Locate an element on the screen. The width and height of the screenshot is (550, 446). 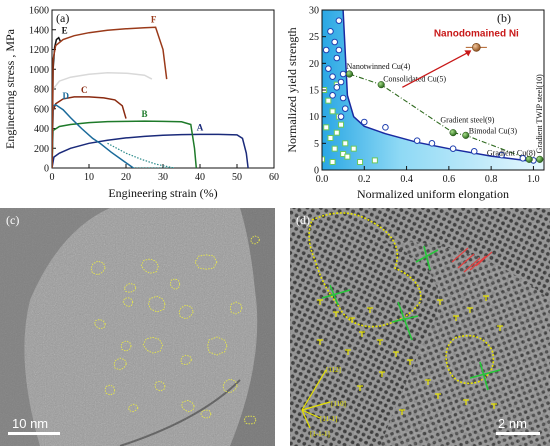
panel-d-dislocation-symbols is located at coordinates (410, 355).